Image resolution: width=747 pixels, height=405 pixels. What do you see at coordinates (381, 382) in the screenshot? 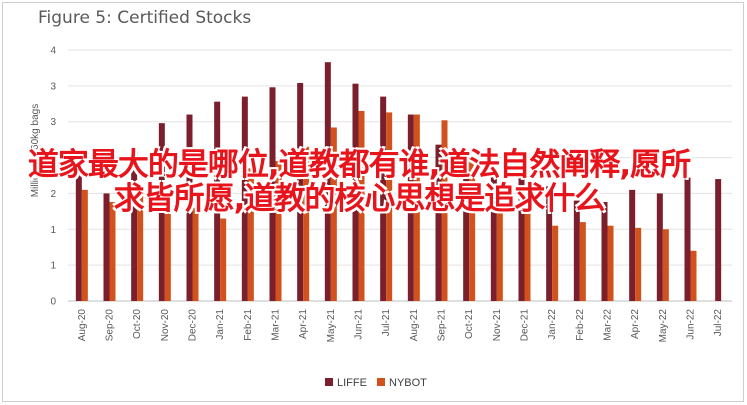
I see `legend-swatch-nybot` at bounding box center [381, 382].